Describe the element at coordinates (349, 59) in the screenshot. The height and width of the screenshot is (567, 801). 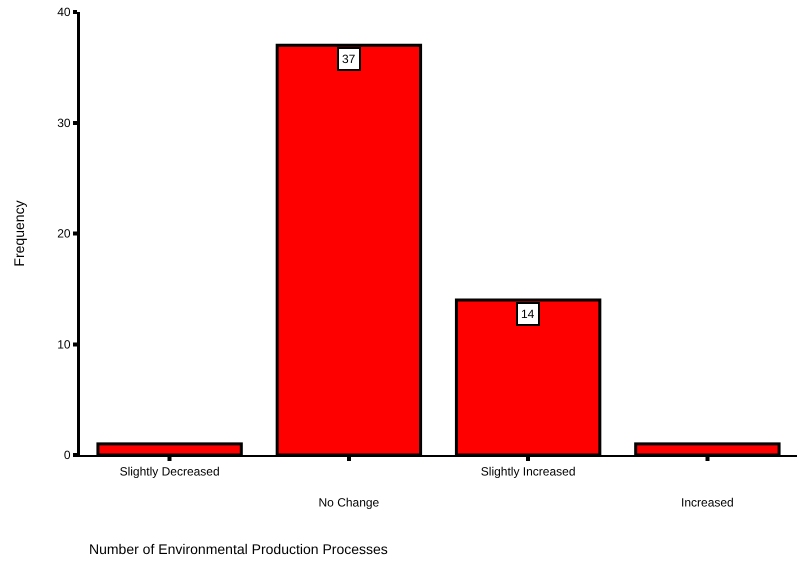
I see `data-label: 37` at that location.